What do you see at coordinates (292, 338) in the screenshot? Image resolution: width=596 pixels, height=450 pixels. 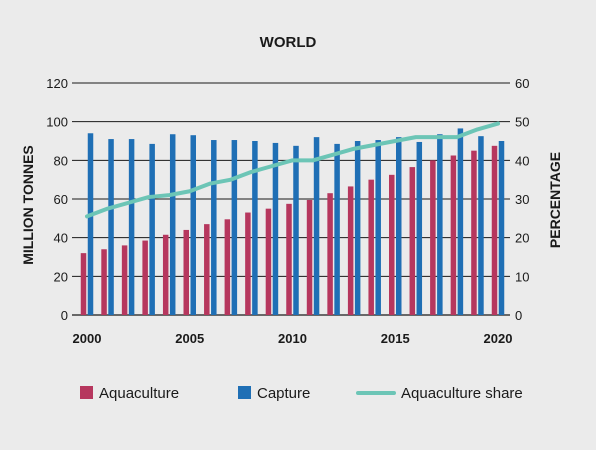 I see `x-tick-label: 2010` at bounding box center [292, 338].